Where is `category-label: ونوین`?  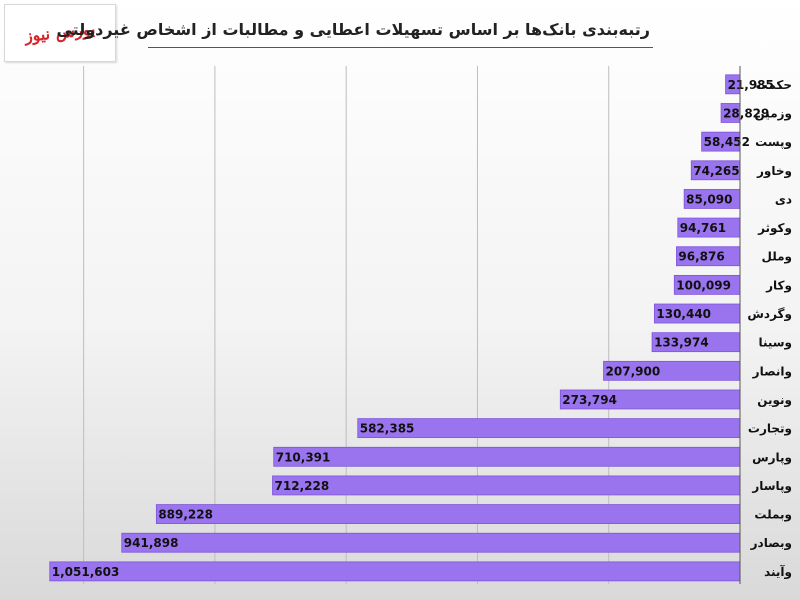 category-label: ونوین is located at coordinates (774, 400).